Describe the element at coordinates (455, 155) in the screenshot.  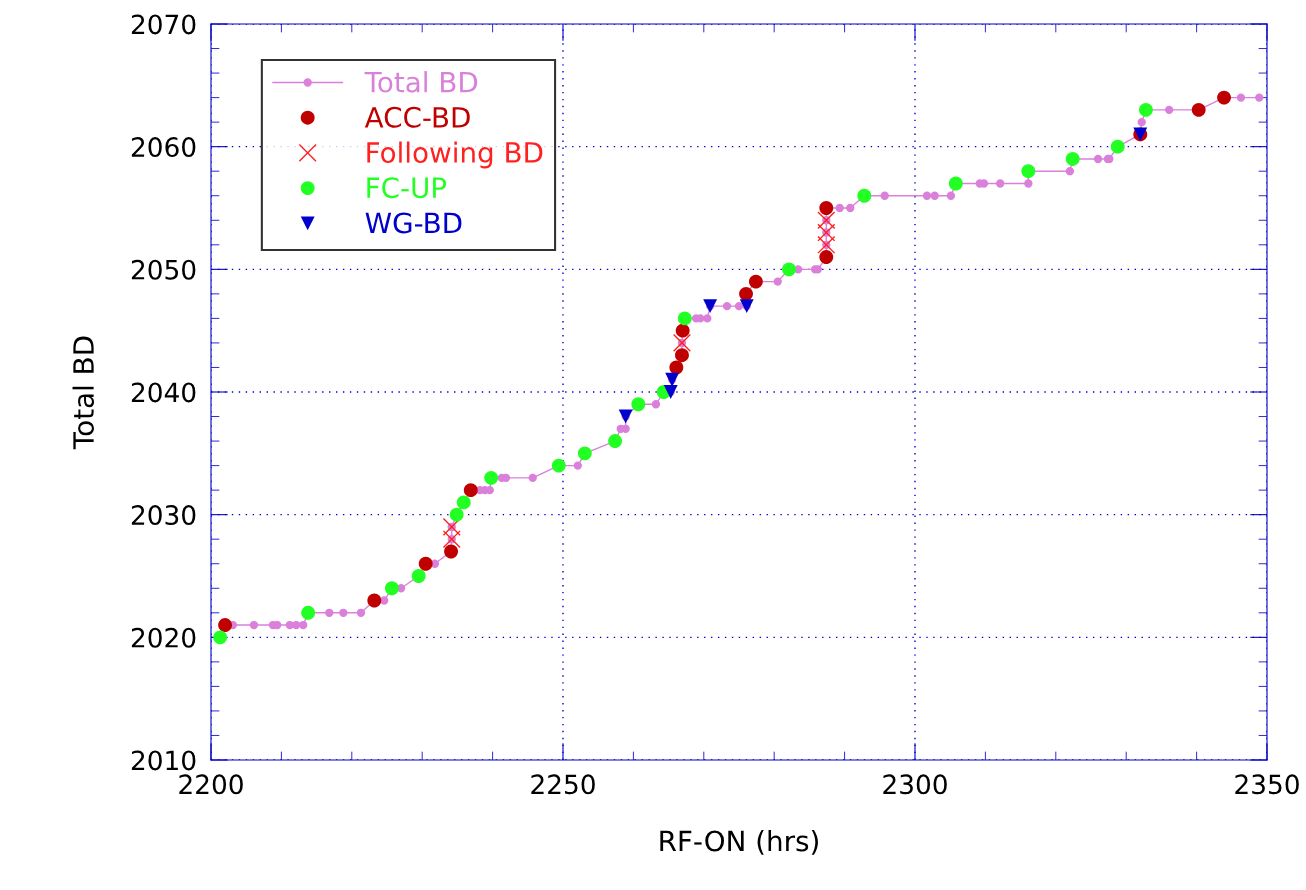
I see `legend-label: Following BD` at that location.